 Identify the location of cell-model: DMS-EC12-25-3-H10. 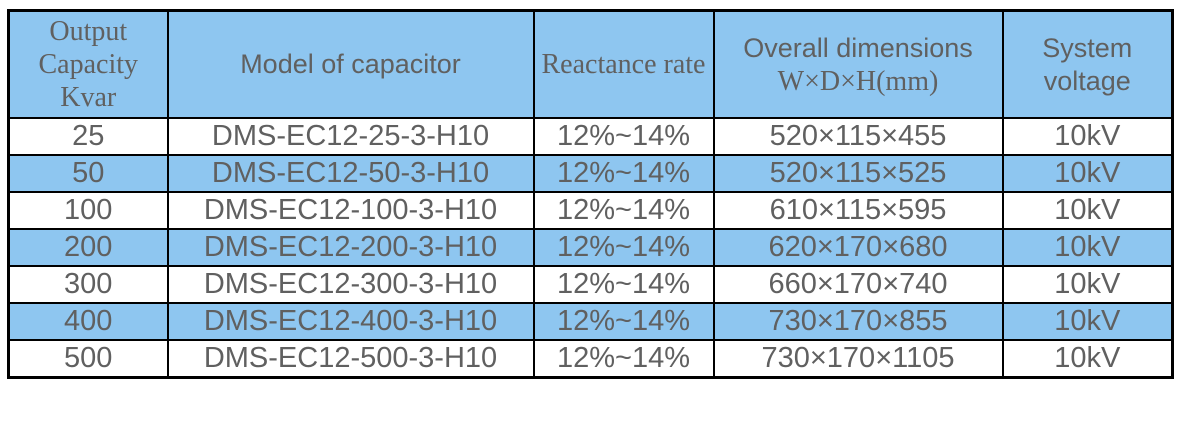
(350, 136).